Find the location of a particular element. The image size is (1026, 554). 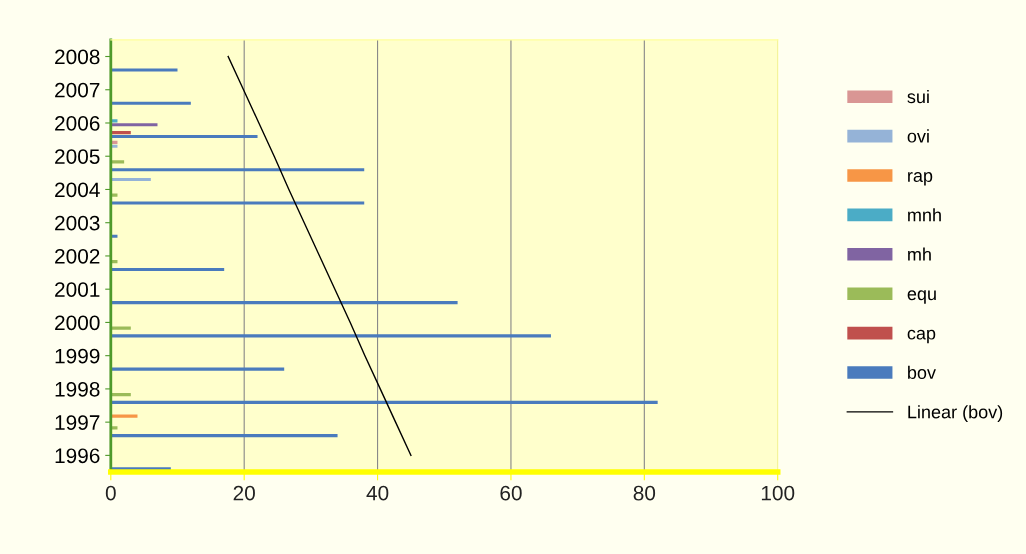

legend-label: mh is located at coordinates (919, 254).